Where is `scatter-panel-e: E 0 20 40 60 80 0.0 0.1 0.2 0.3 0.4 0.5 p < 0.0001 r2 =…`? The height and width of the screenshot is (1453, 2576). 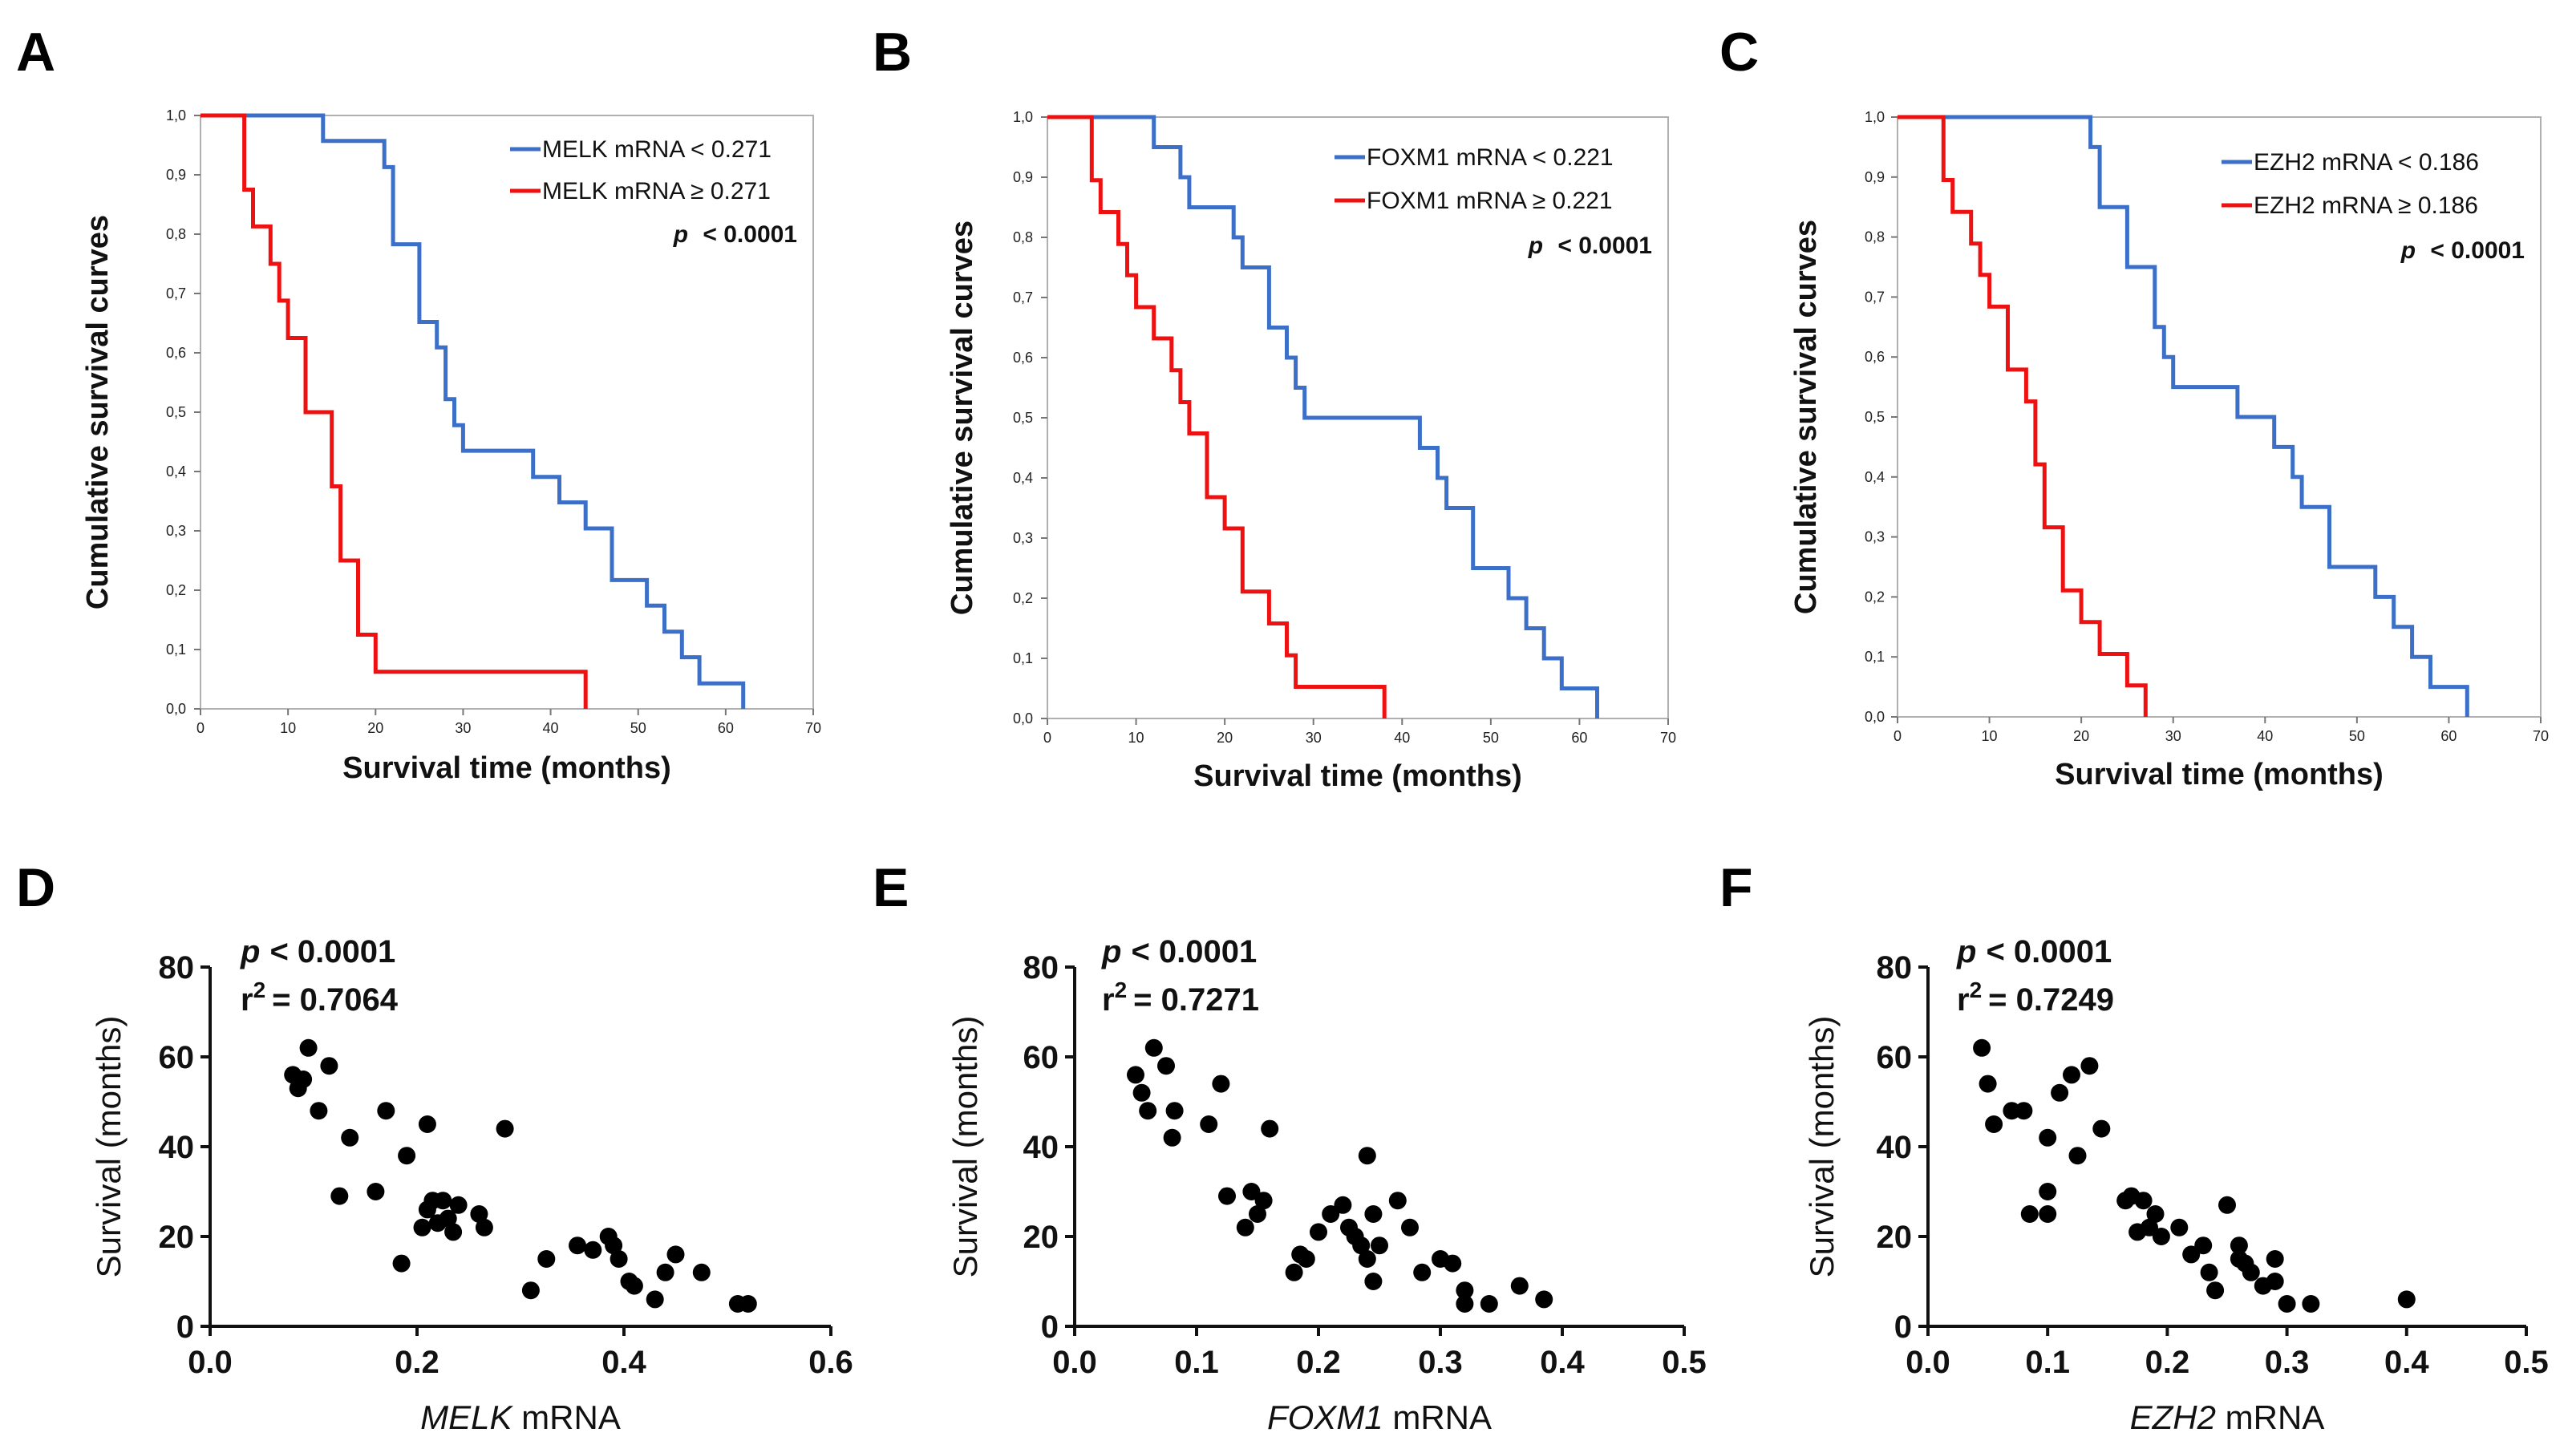 scatter-panel-e: E 0 20 40 60 80 0.0 0.1 0.2 0.3 0.4 0.5 p < 0.0001 r2 =… is located at coordinates (1290, 1147).